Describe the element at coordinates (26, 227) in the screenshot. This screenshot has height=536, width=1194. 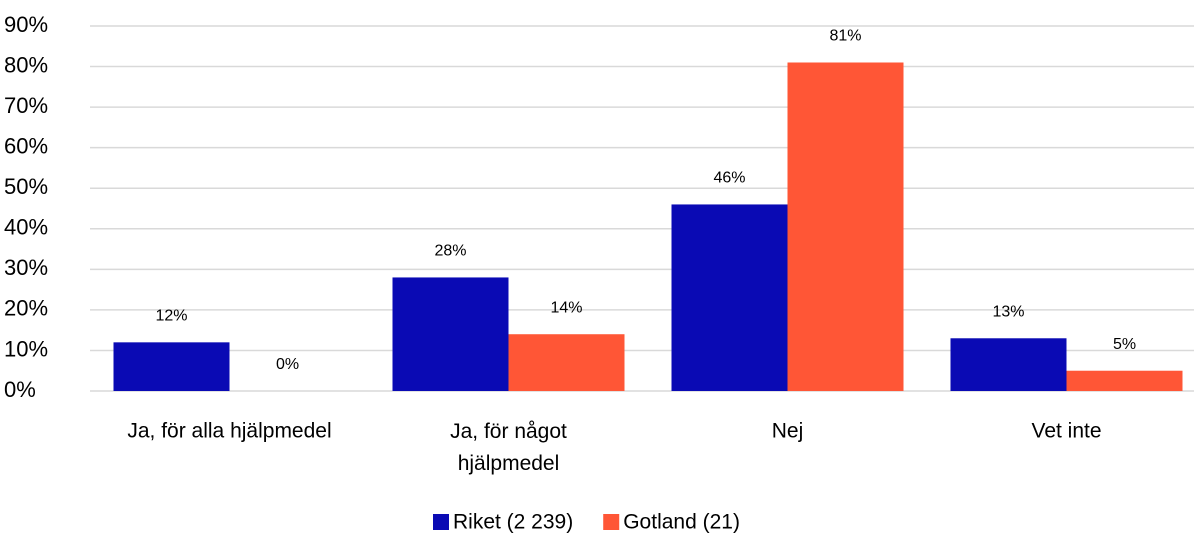
I see `y-tick-label: 40%` at that location.